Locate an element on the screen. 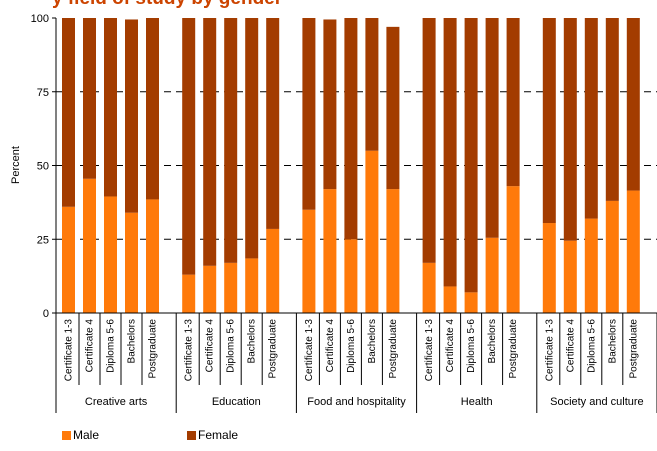  legend-item-male: Male is located at coordinates (80, 435).